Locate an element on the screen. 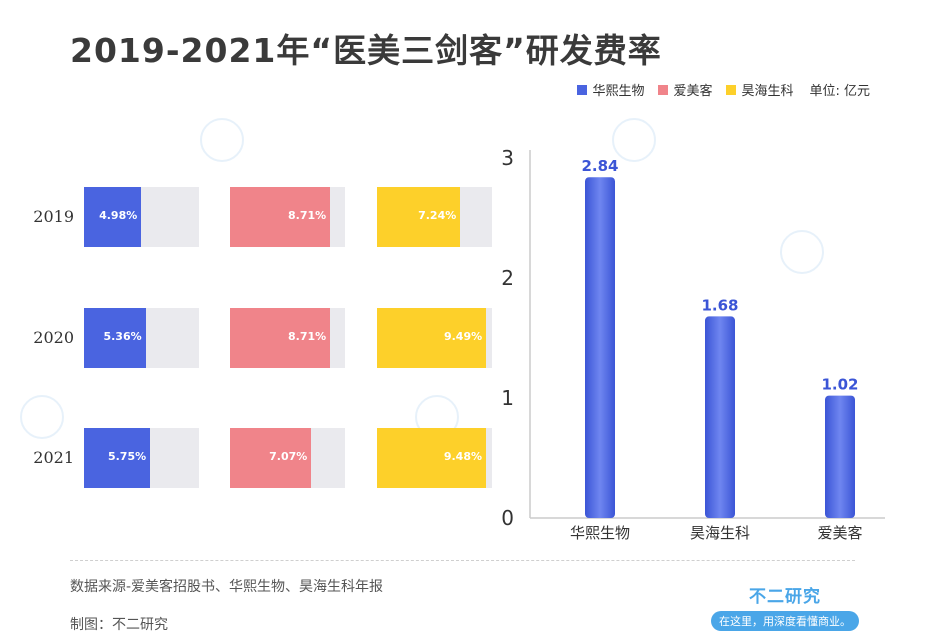  ratio-label: 7.24% is located at coordinates (437, 215).